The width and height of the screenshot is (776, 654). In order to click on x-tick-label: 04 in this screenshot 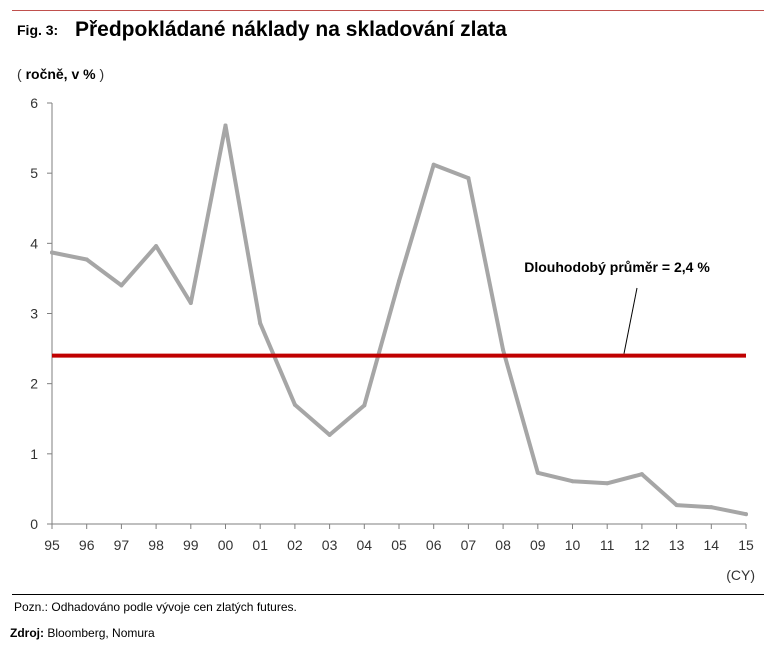, I will do `click(365, 545)`.